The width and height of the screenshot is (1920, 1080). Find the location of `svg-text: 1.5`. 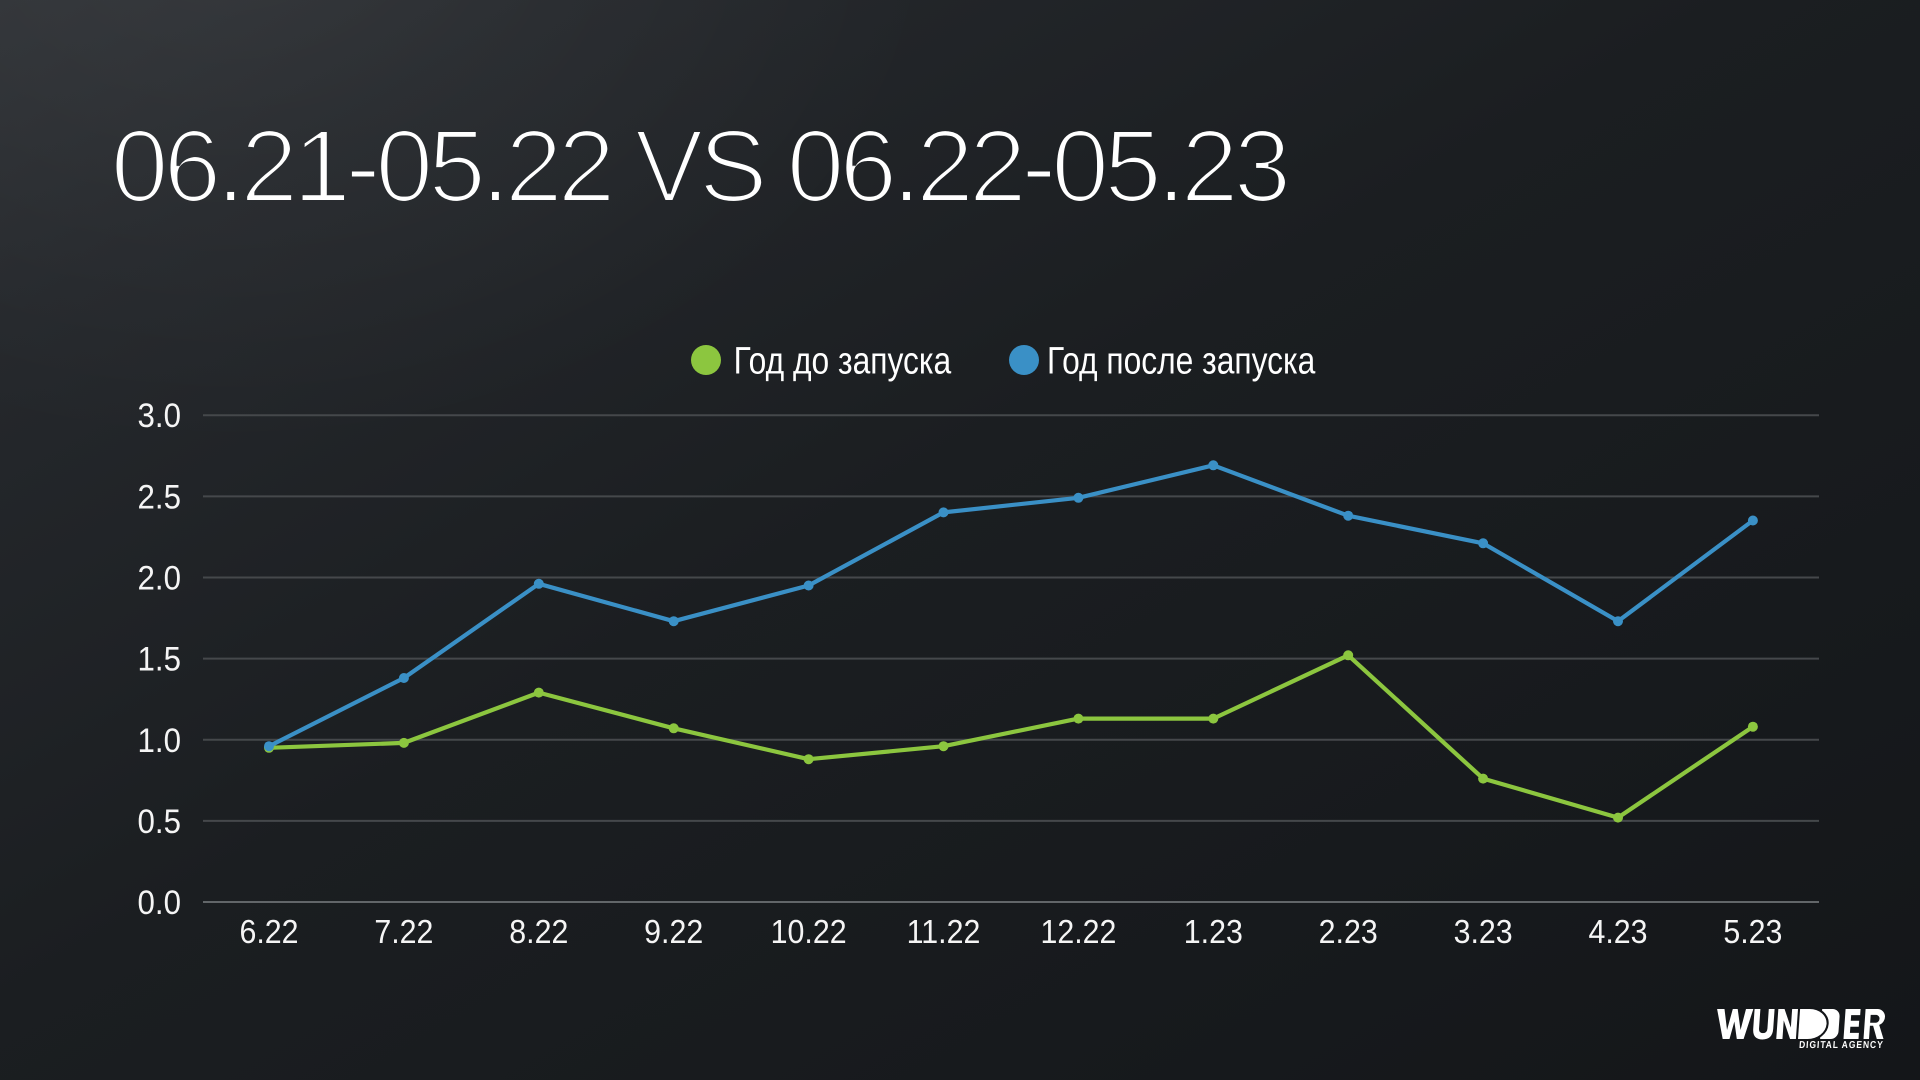

svg-text: 1.5 is located at coordinates (159, 658).